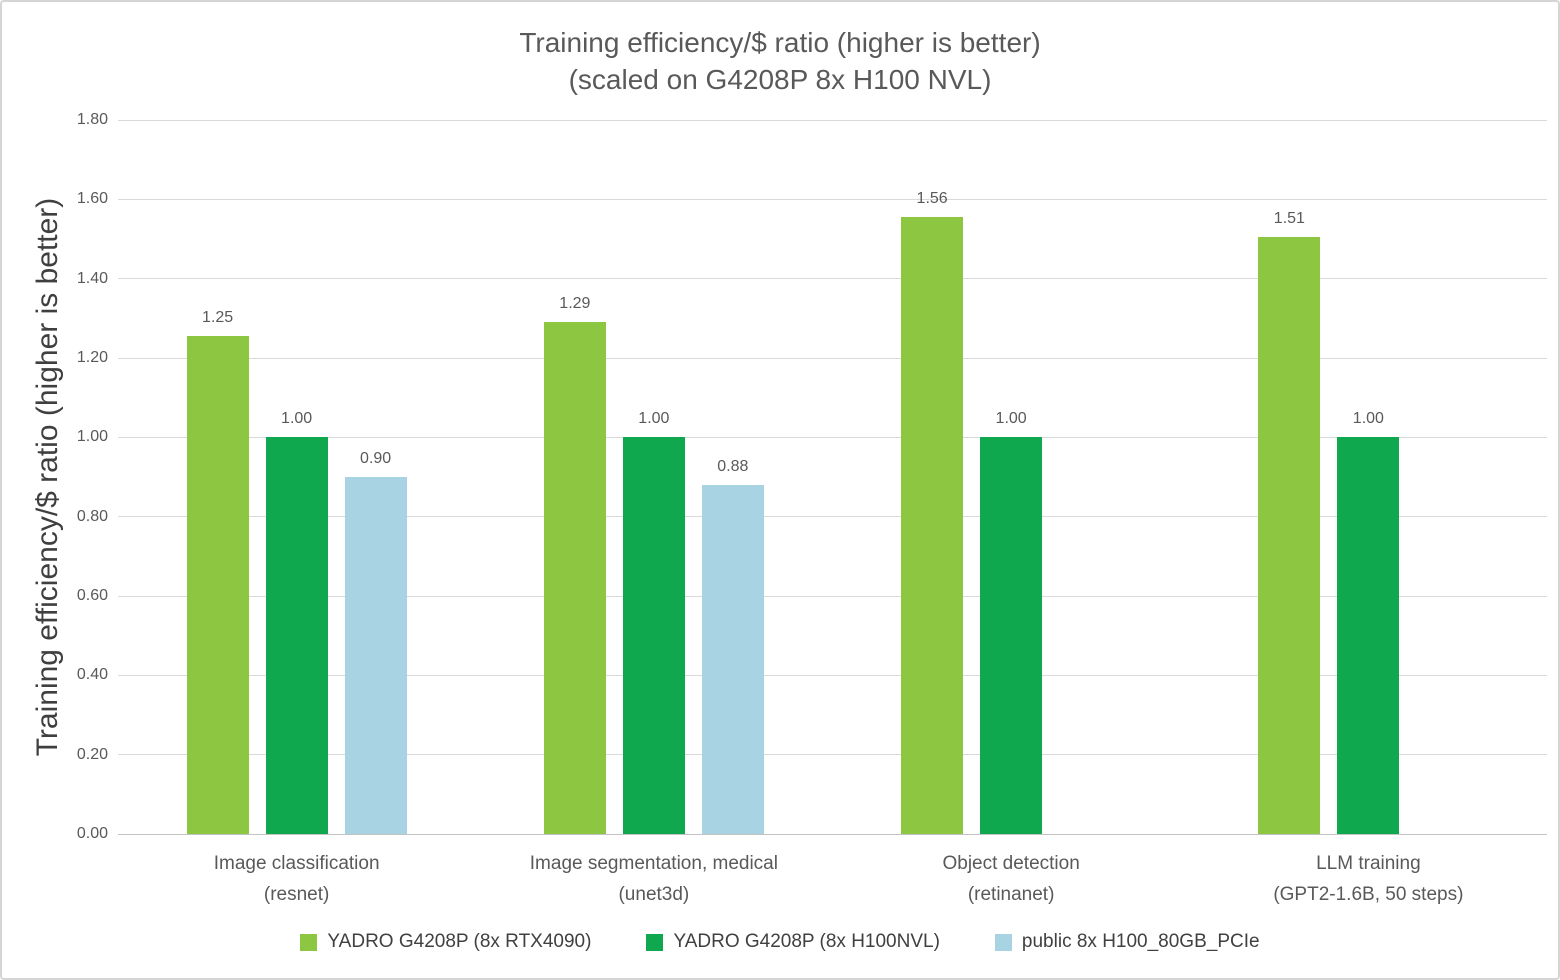 This screenshot has width=1560, height=980. I want to click on y-axis-tick-label: 1.40, so click(92, 278).